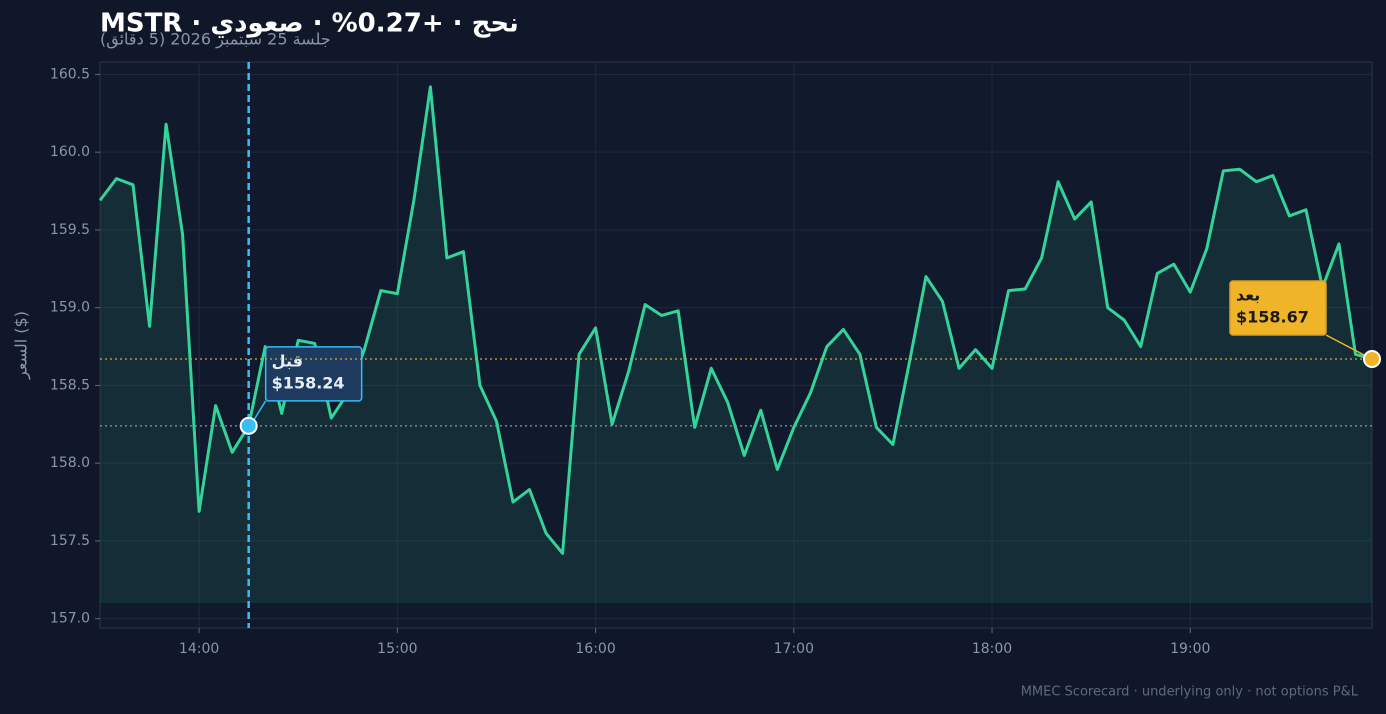 The width and height of the screenshot is (1386, 714). I want to click on y-tick-label: 160.0, so click(70, 152).